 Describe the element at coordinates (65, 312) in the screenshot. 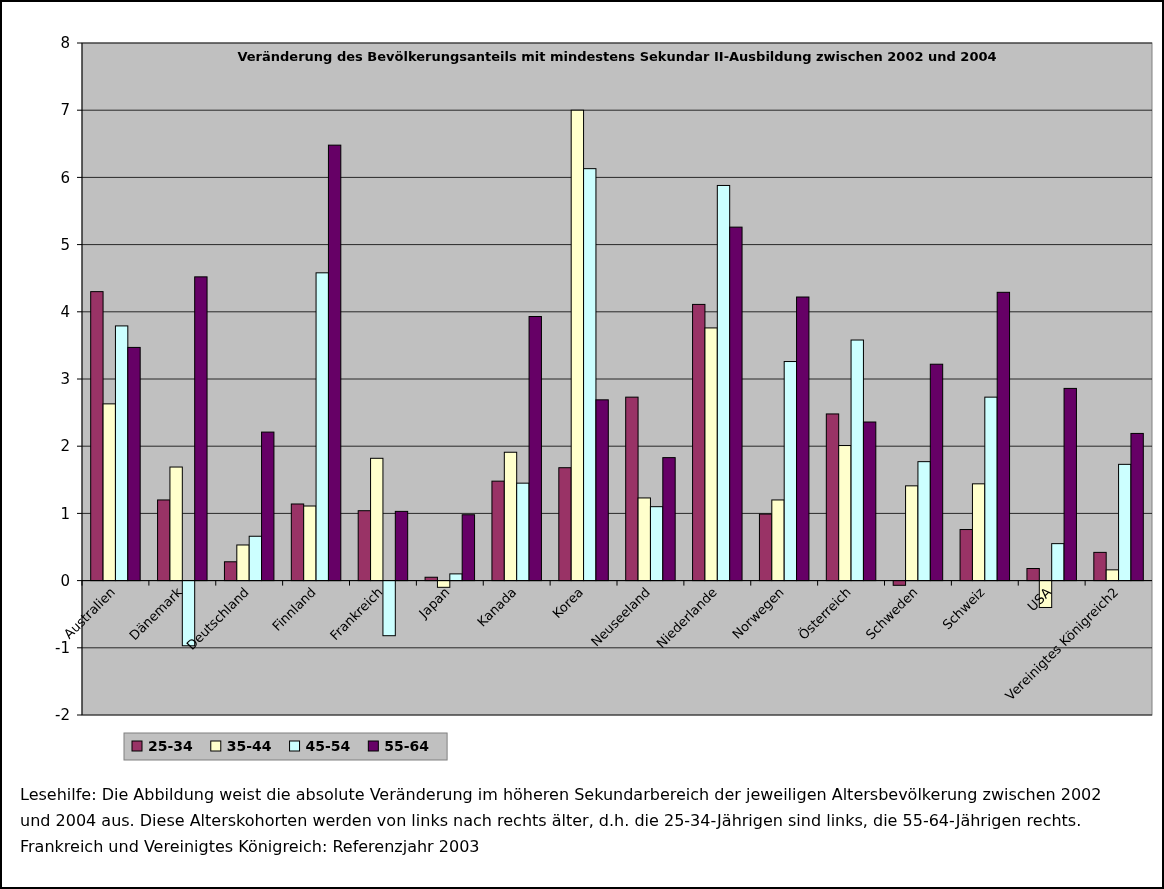

I see `y-tick-label: 4` at that location.